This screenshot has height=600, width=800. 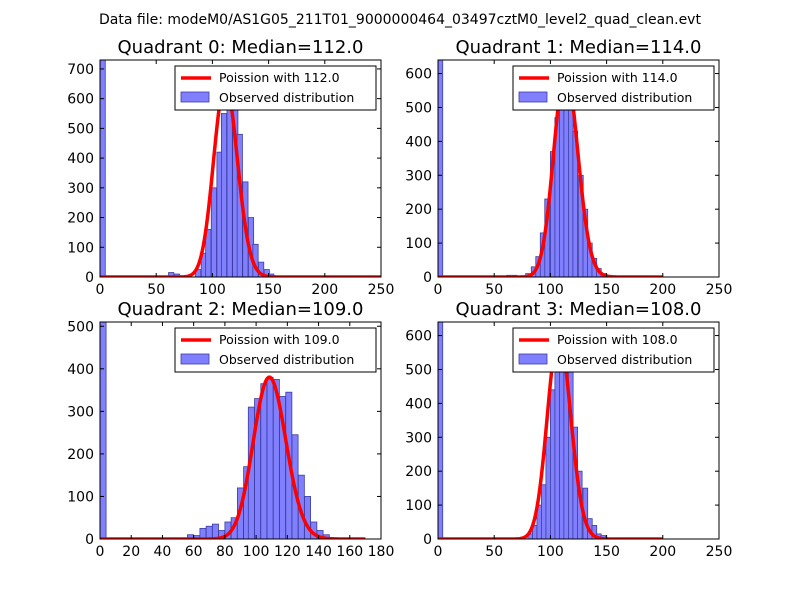 What do you see at coordinates (268, 290) in the screenshot?
I see `quadrant-0-xtick-label-3: 150` at bounding box center [268, 290].